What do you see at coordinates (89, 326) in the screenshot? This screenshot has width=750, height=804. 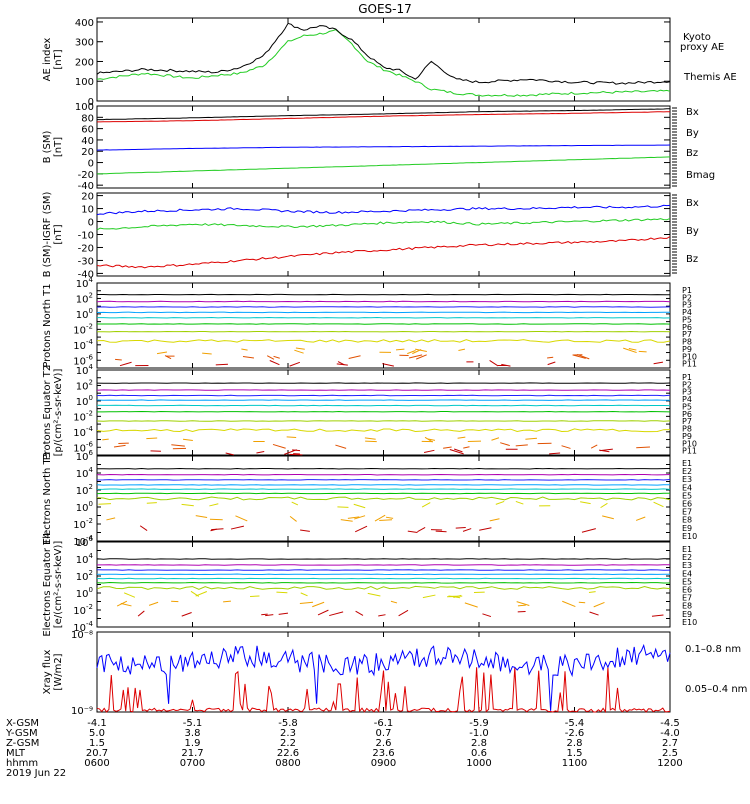 I see `pn-ytick-exp: -2` at bounding box center [89, 326].